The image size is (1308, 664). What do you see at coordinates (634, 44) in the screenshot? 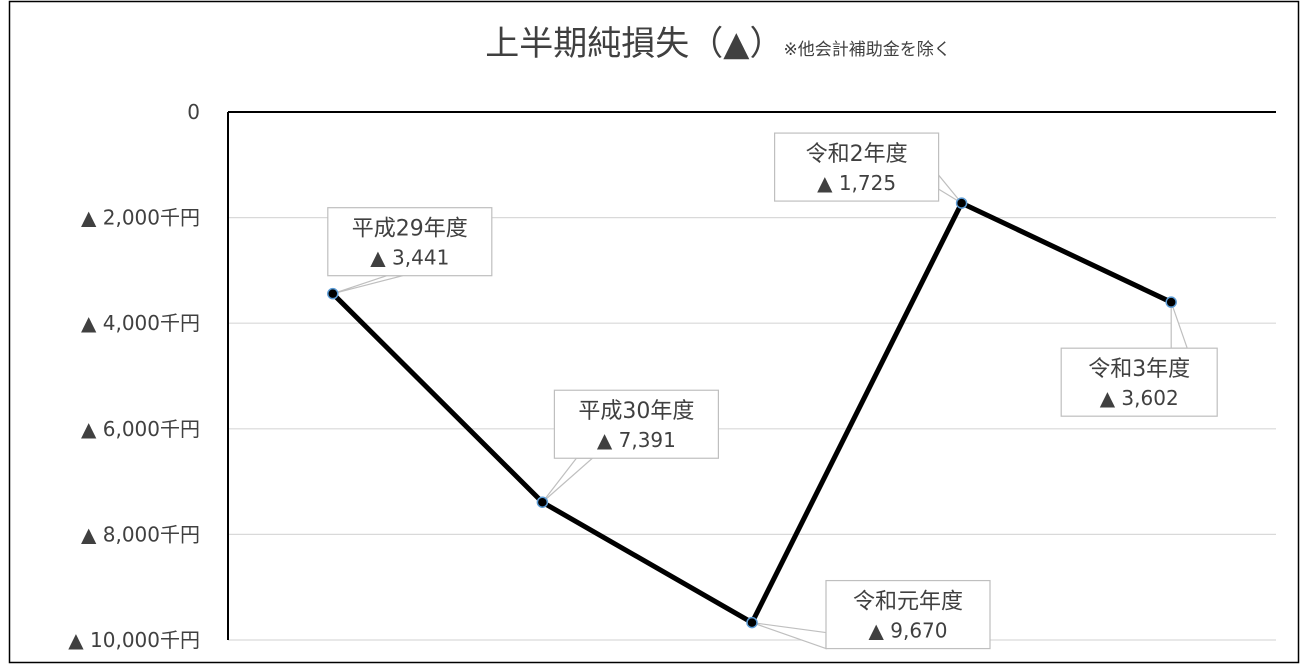
I see `chart-title-main: 上半期純損失（▲）` at bounding box center [634, 44].